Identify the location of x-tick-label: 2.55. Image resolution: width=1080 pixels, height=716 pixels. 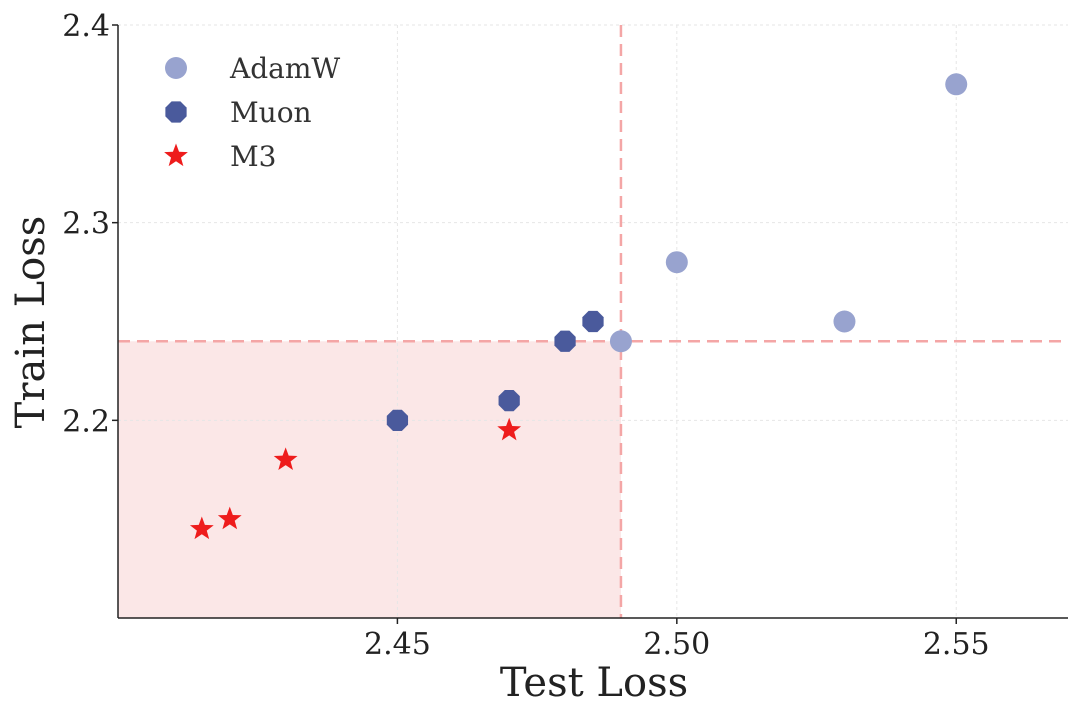
(956, 644).